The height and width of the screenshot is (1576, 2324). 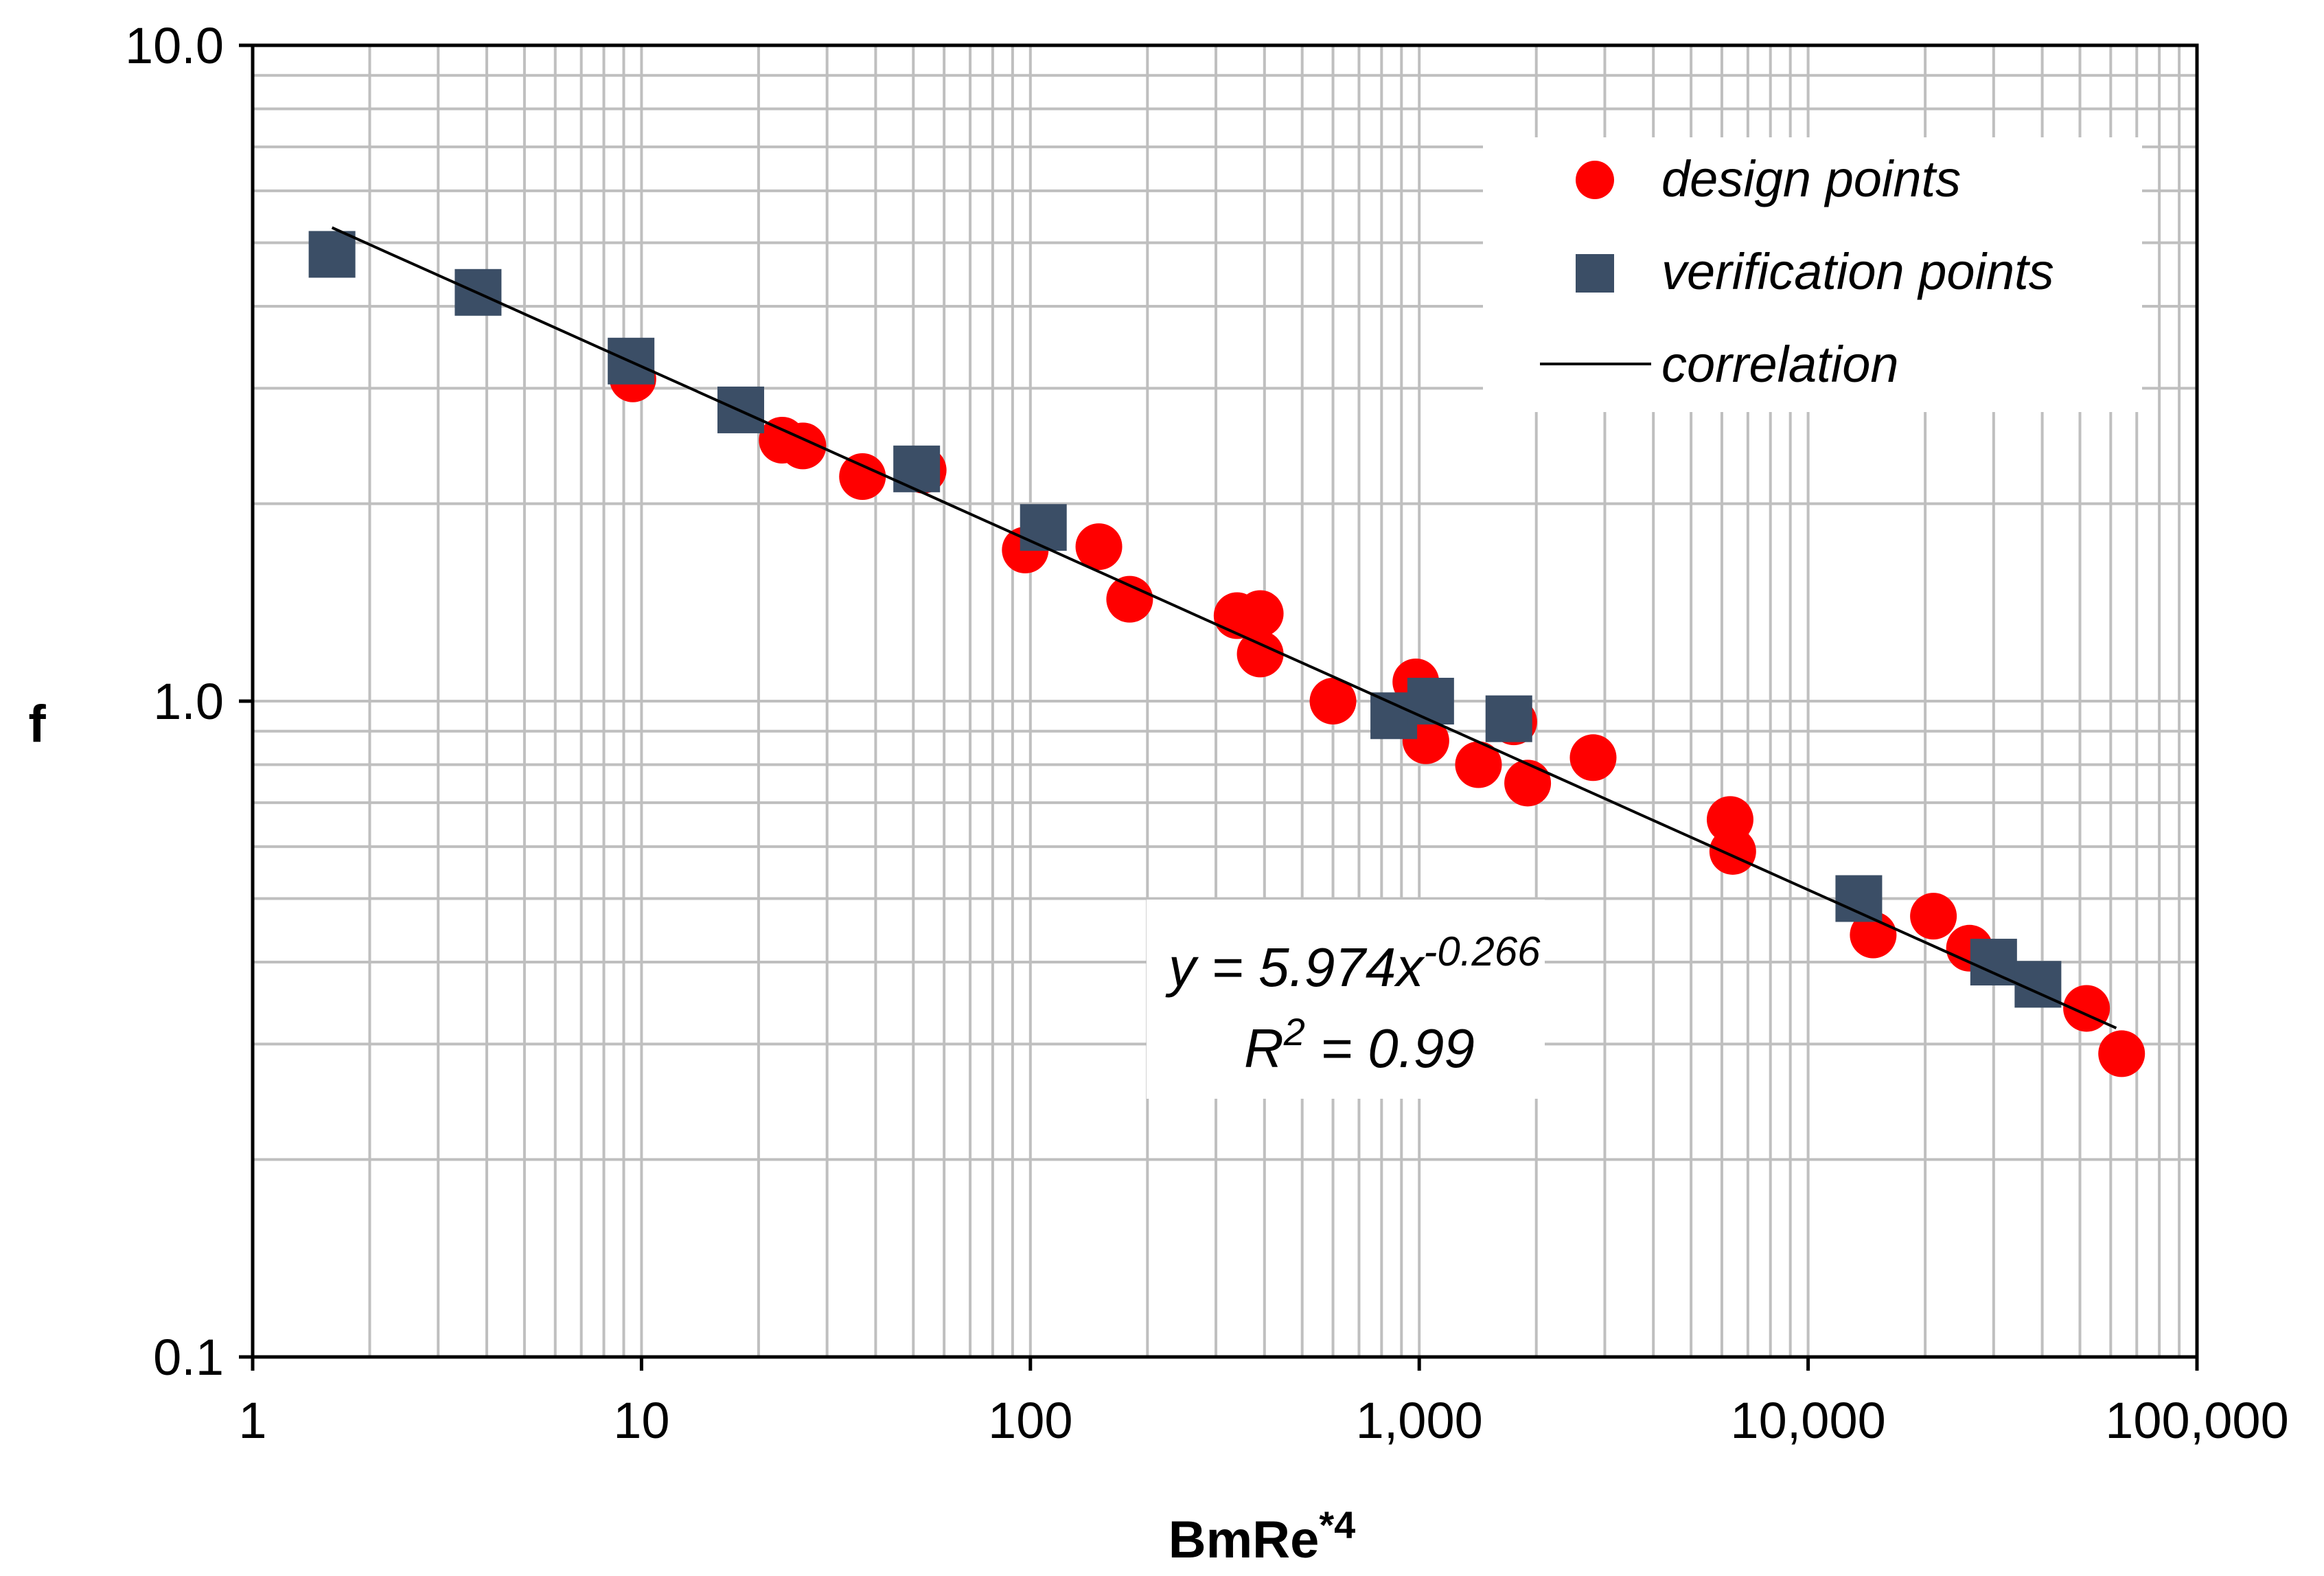 I want to click on legend-marker-design-points, so click(x=1595, y=180).